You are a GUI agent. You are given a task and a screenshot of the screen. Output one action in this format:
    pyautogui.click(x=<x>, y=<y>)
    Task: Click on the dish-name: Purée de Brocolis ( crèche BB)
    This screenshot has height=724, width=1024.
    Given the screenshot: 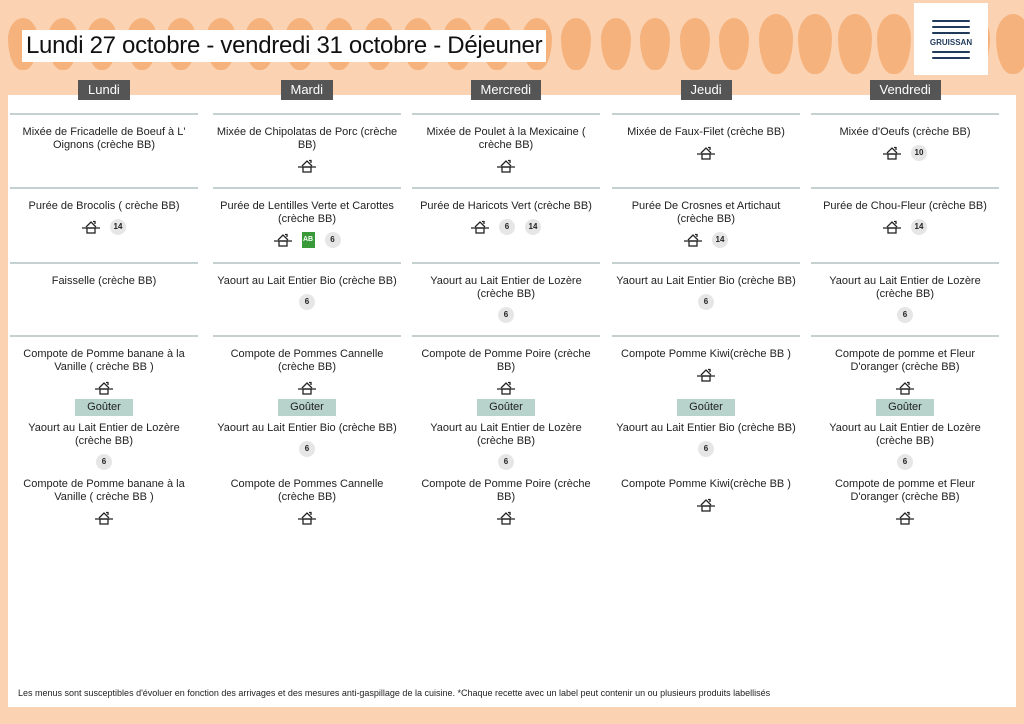 What is the action you would take?
    pyautogui.click(x=104, y=206)
    